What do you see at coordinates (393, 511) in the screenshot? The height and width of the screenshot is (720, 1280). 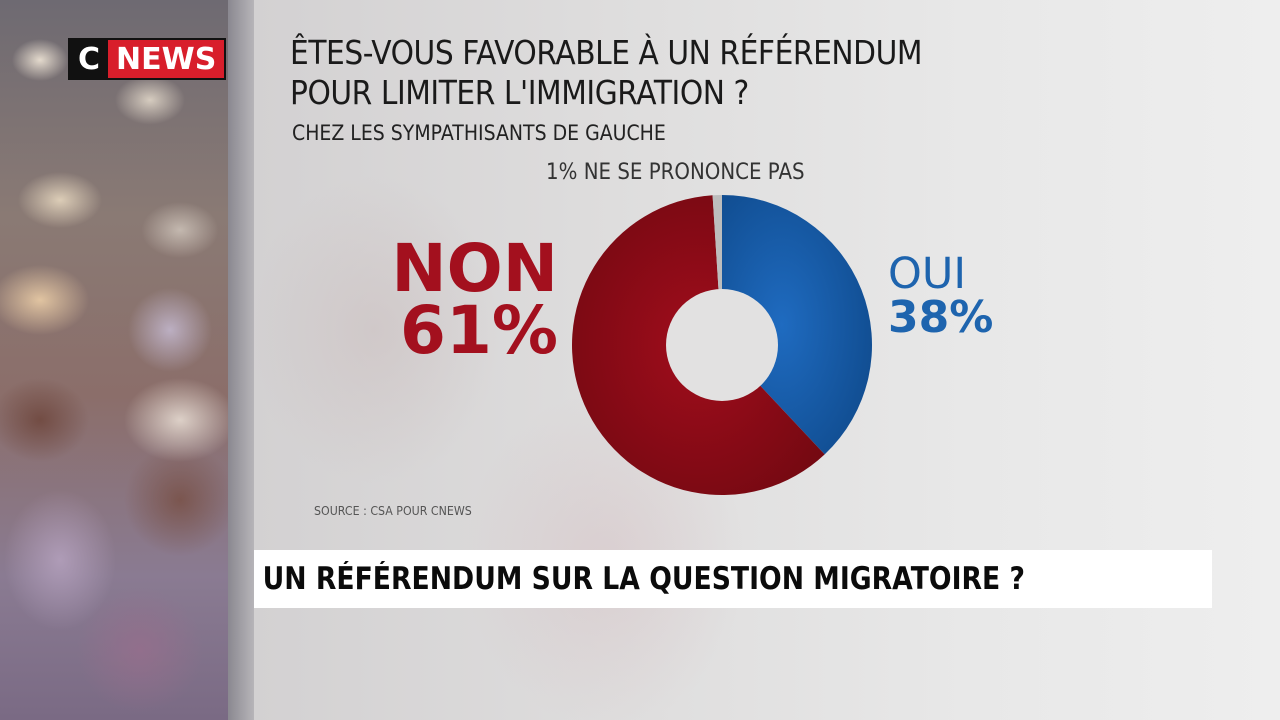 I see `source-caption: SOURCE : CSA POUR CNEWS` at bounding box center [393, 511].